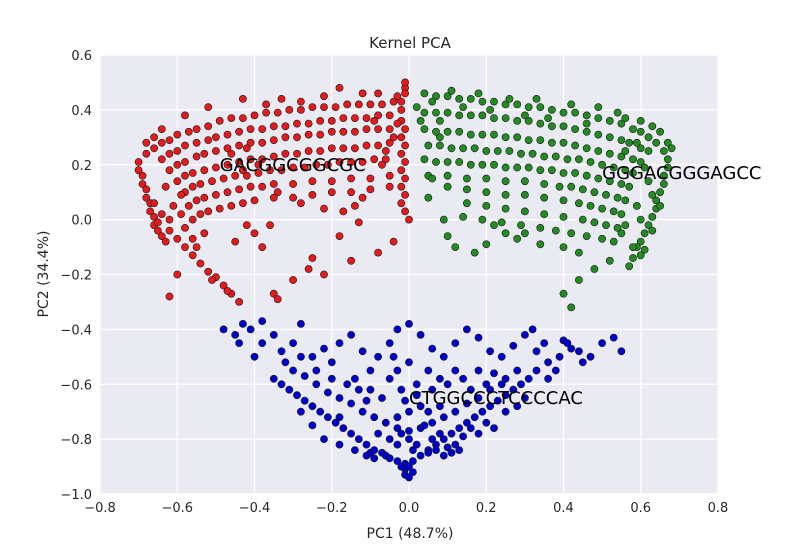 This screenshot has height=554, width=800. I want to click on chart-title: Kernel PCA, so click(410, 43).